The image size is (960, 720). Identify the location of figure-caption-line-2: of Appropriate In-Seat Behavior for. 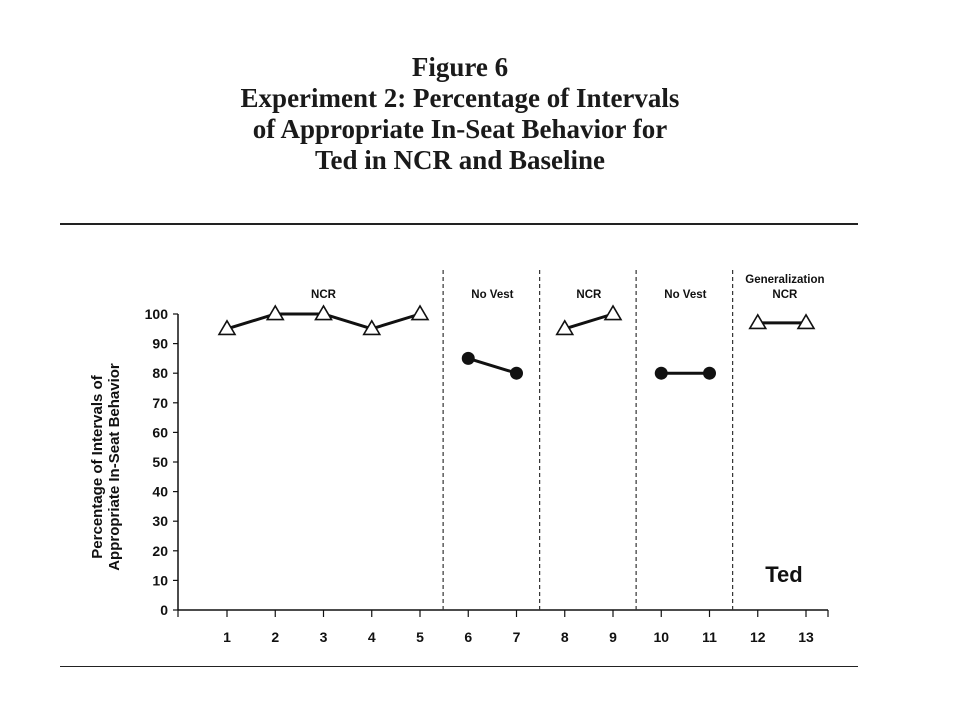
(460, 129).